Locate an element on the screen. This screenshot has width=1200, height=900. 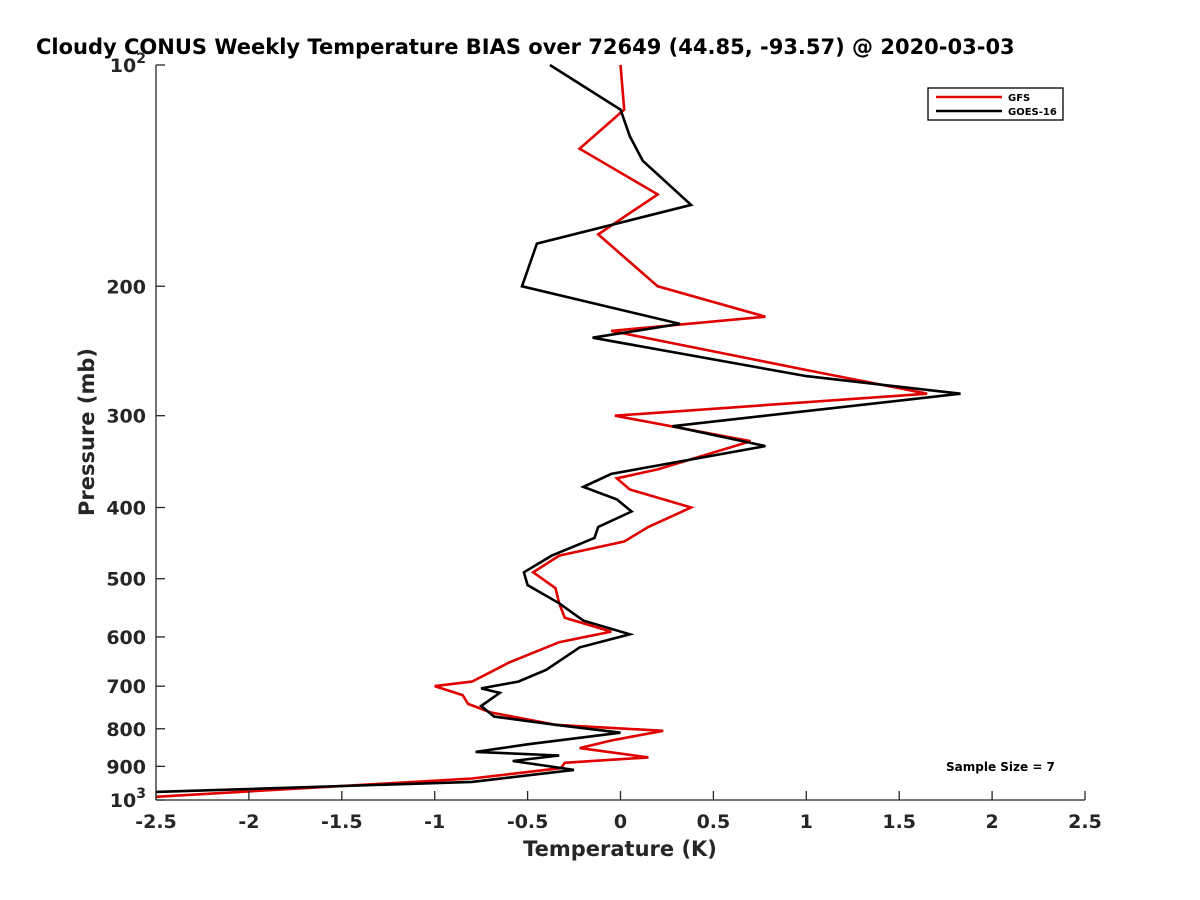
y-axis-label: Pressure (mb) is located at coordinates (87, 432).